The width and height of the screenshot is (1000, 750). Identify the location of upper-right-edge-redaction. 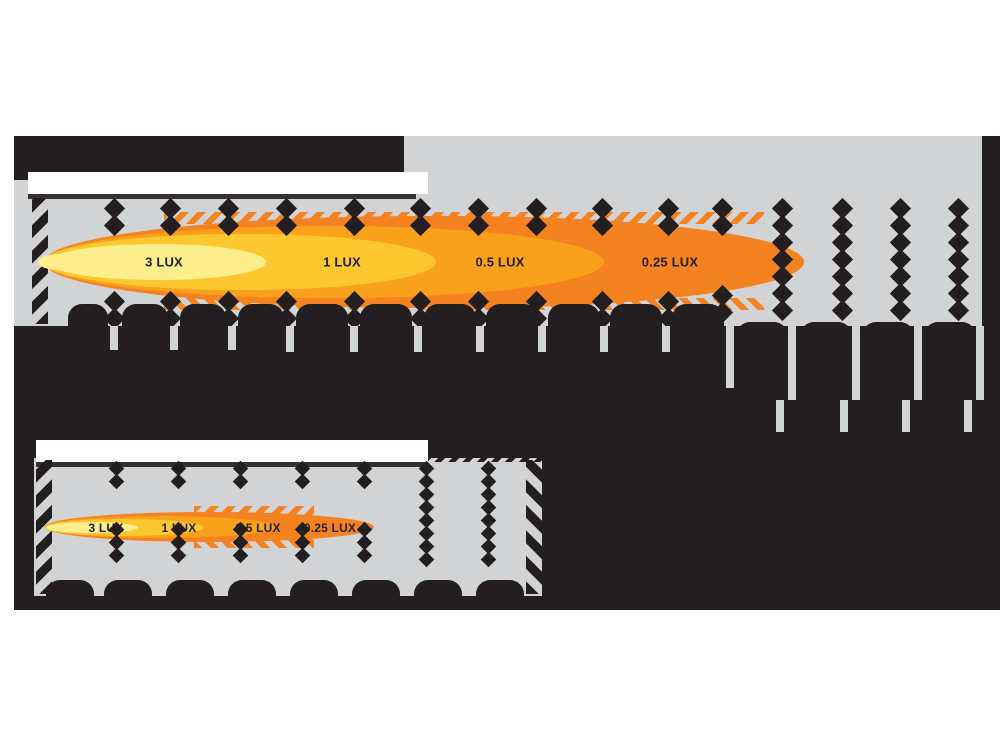
(991, 235).